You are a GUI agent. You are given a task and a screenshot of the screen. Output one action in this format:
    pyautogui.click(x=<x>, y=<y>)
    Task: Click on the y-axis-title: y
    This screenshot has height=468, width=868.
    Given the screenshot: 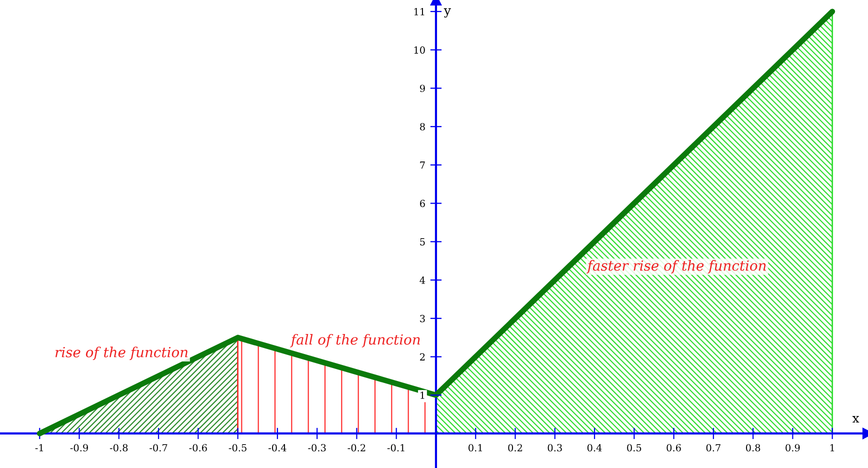 What is the action you would take?
    pyautogui.click(x=447, y=13)
    